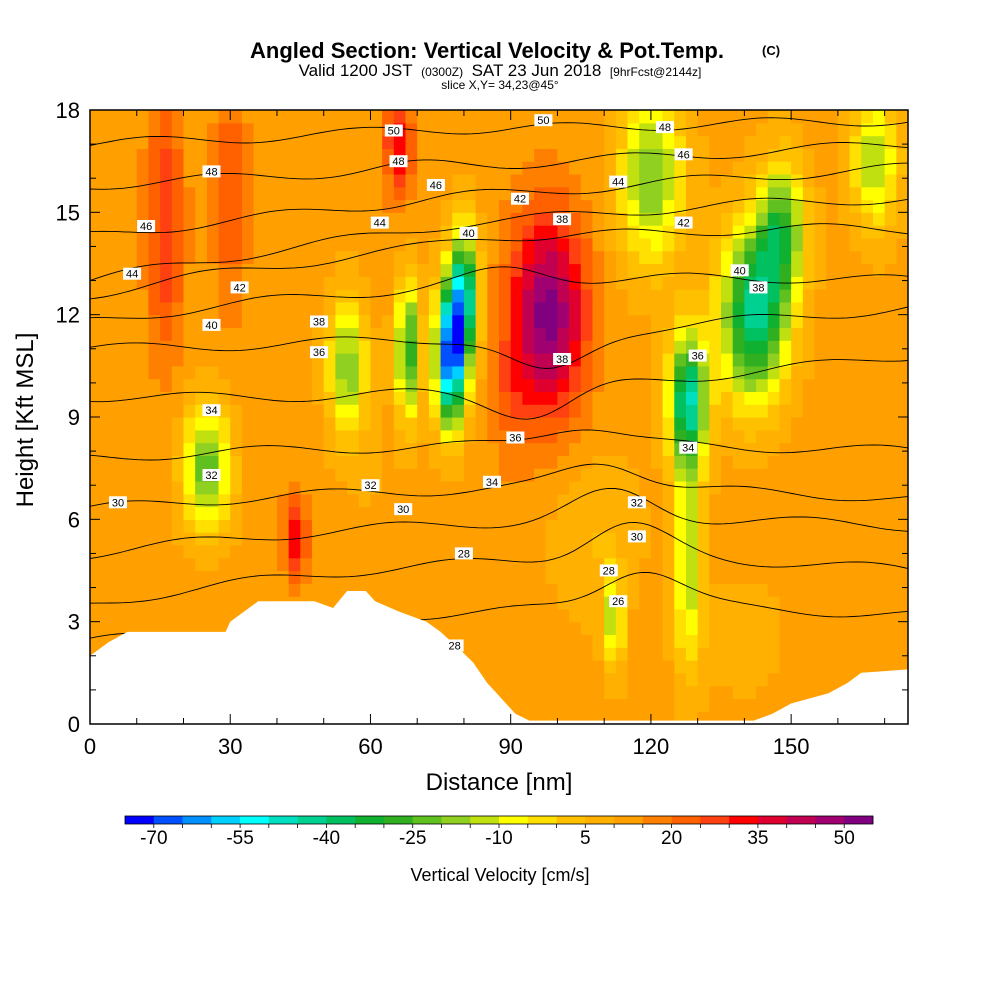  I want to click on contour-label-bg, so click(211, 410).